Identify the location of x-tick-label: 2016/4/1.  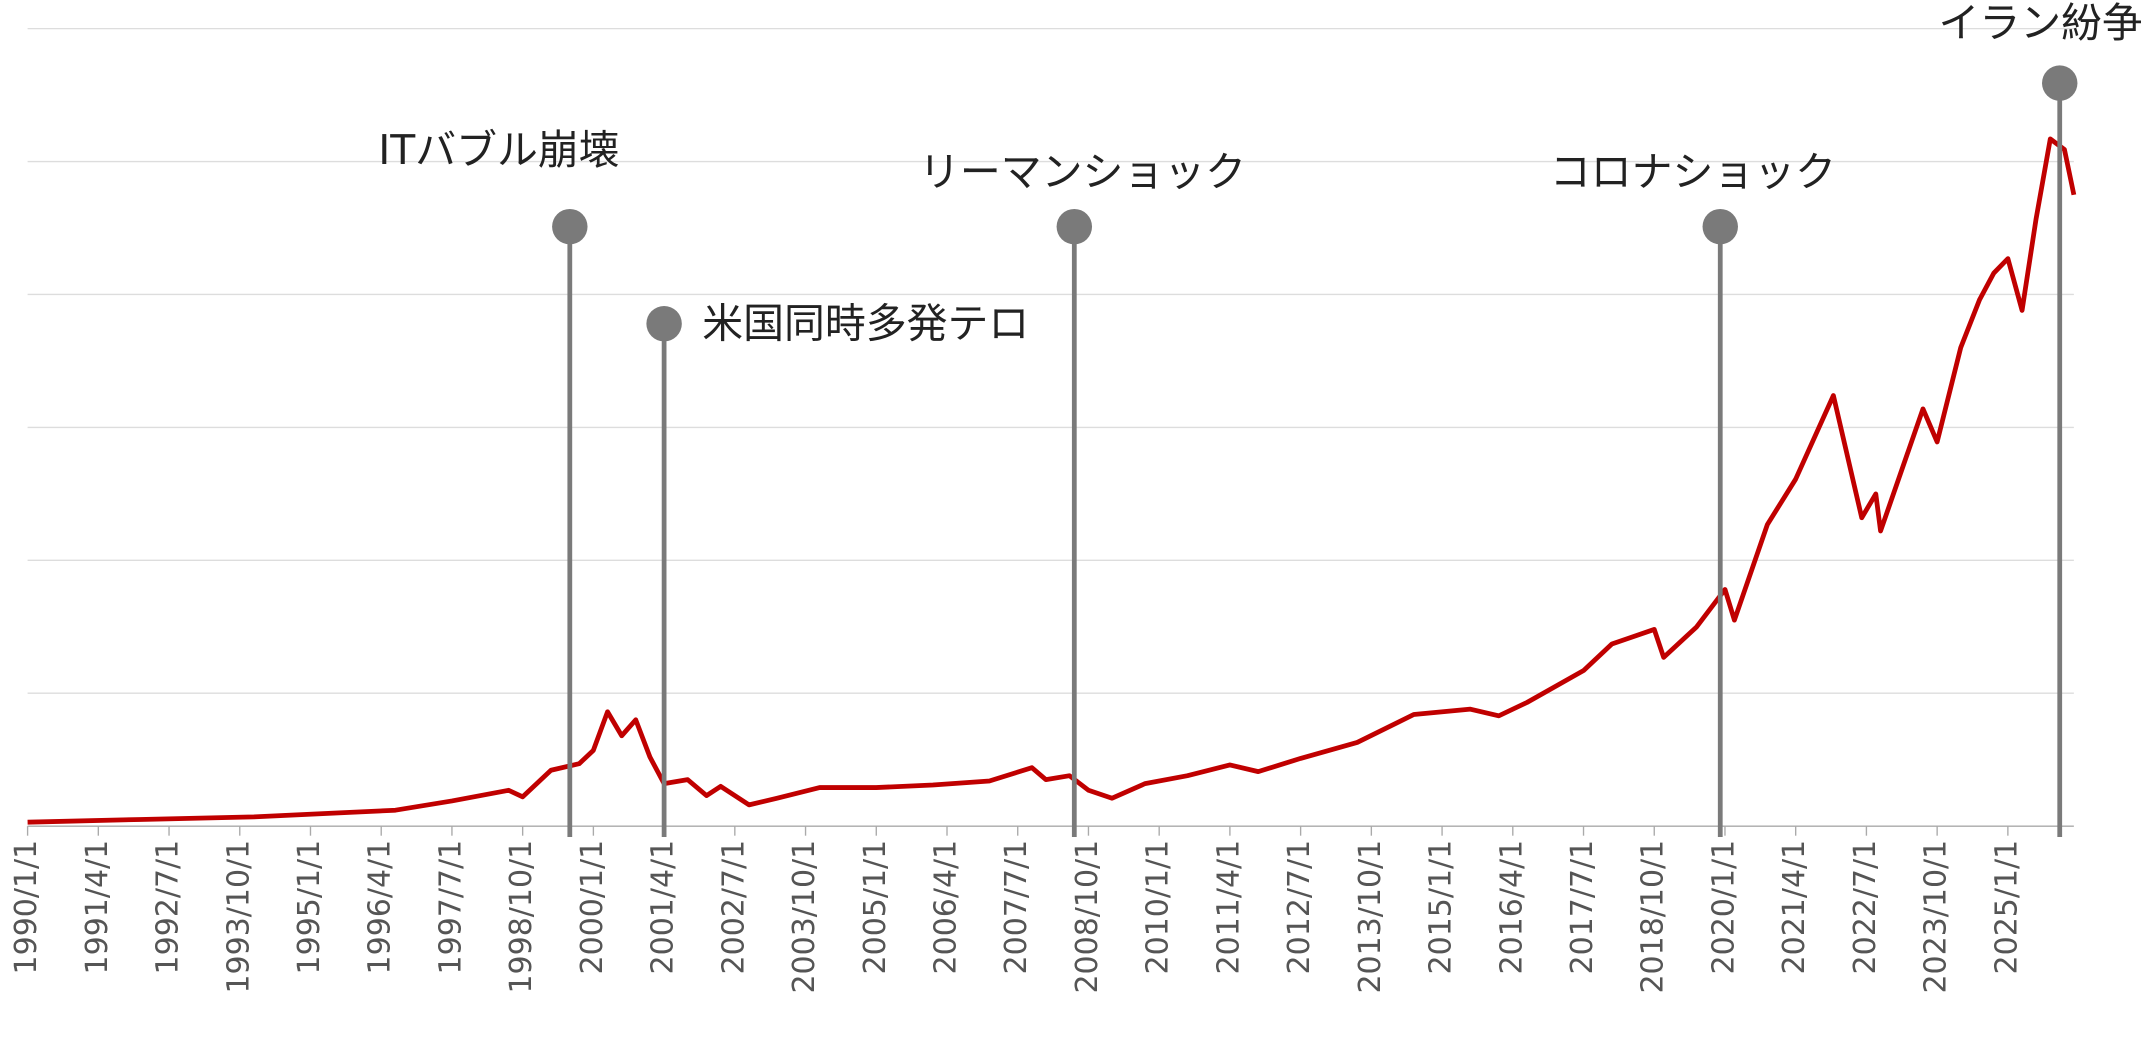
(1511, 907).